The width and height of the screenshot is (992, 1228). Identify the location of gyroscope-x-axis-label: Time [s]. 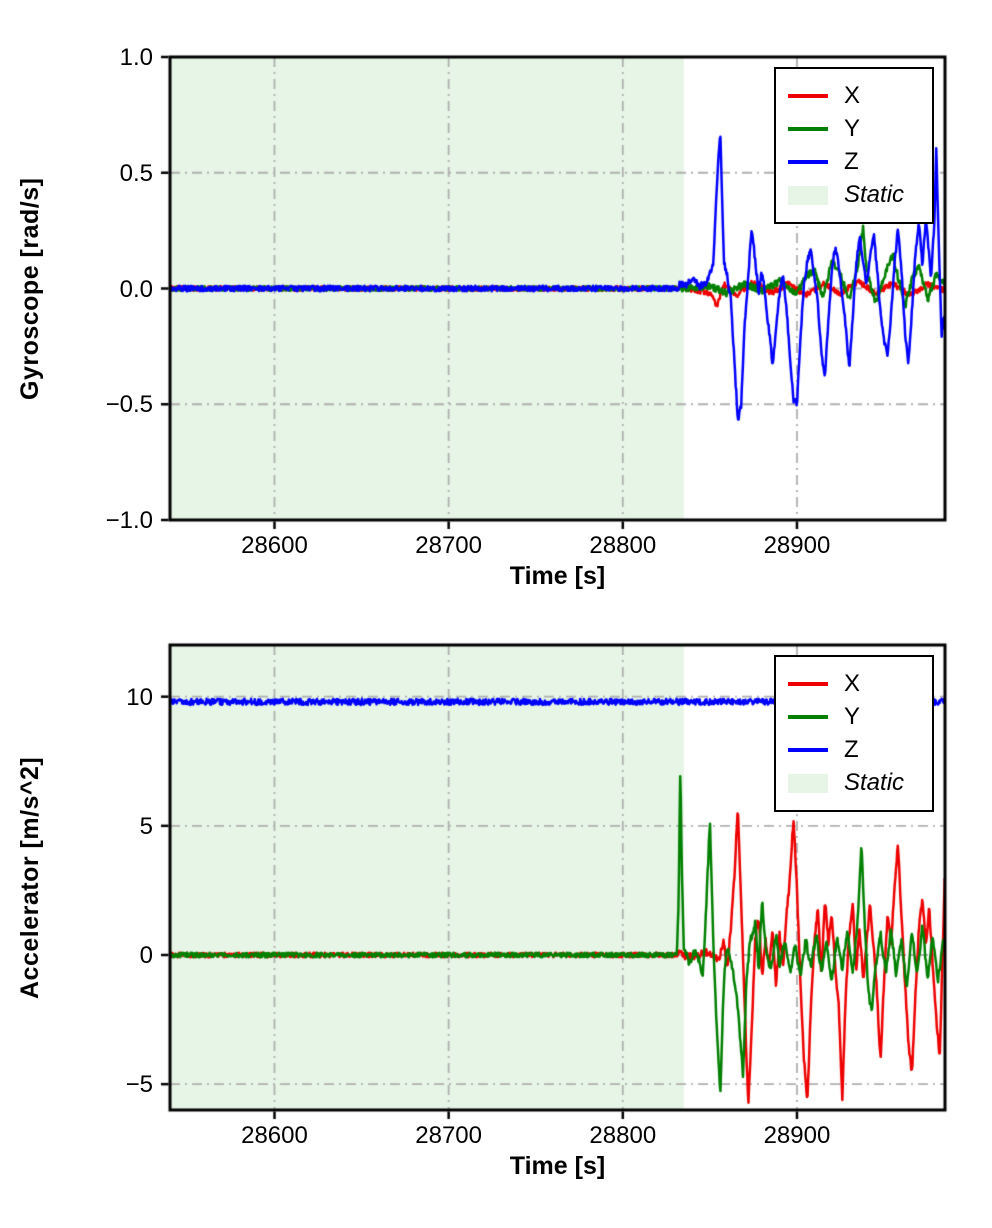
(557, 576).